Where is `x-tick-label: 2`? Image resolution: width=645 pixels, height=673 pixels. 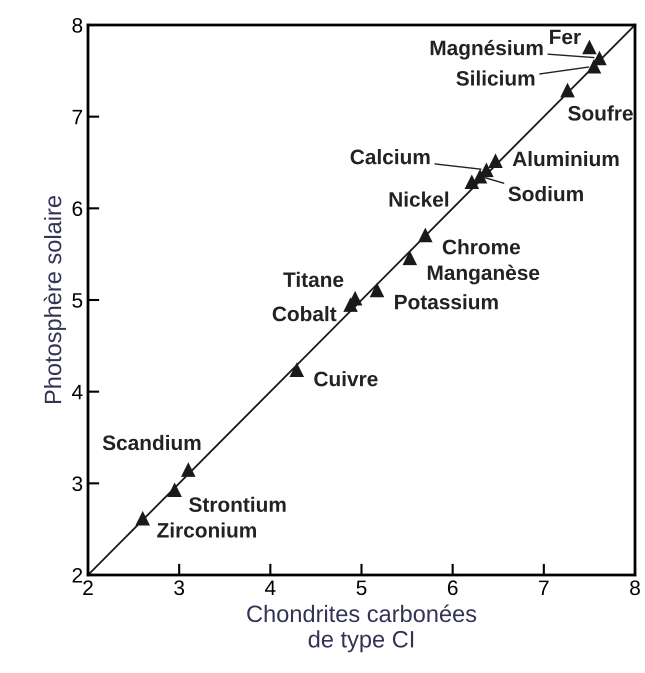
x-tick-label: 2 is located at coordinates (88, 587).